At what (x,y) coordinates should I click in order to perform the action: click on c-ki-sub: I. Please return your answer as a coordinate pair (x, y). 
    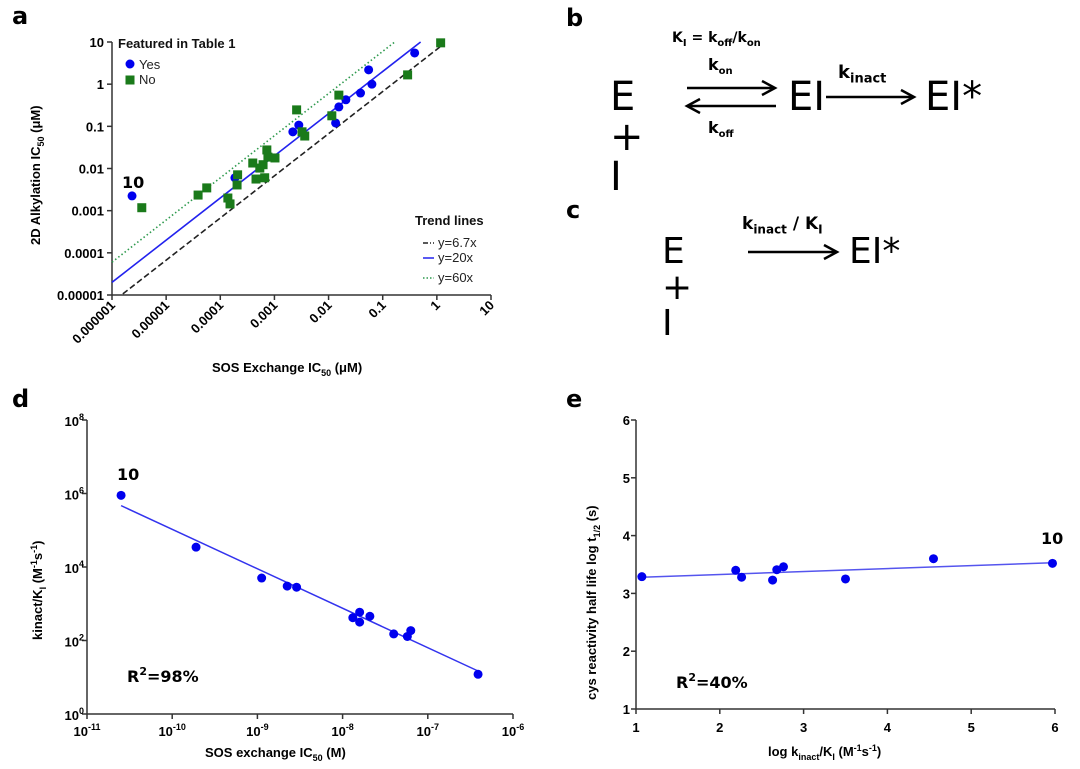
    Looking at the image, I should click on (820, 229).